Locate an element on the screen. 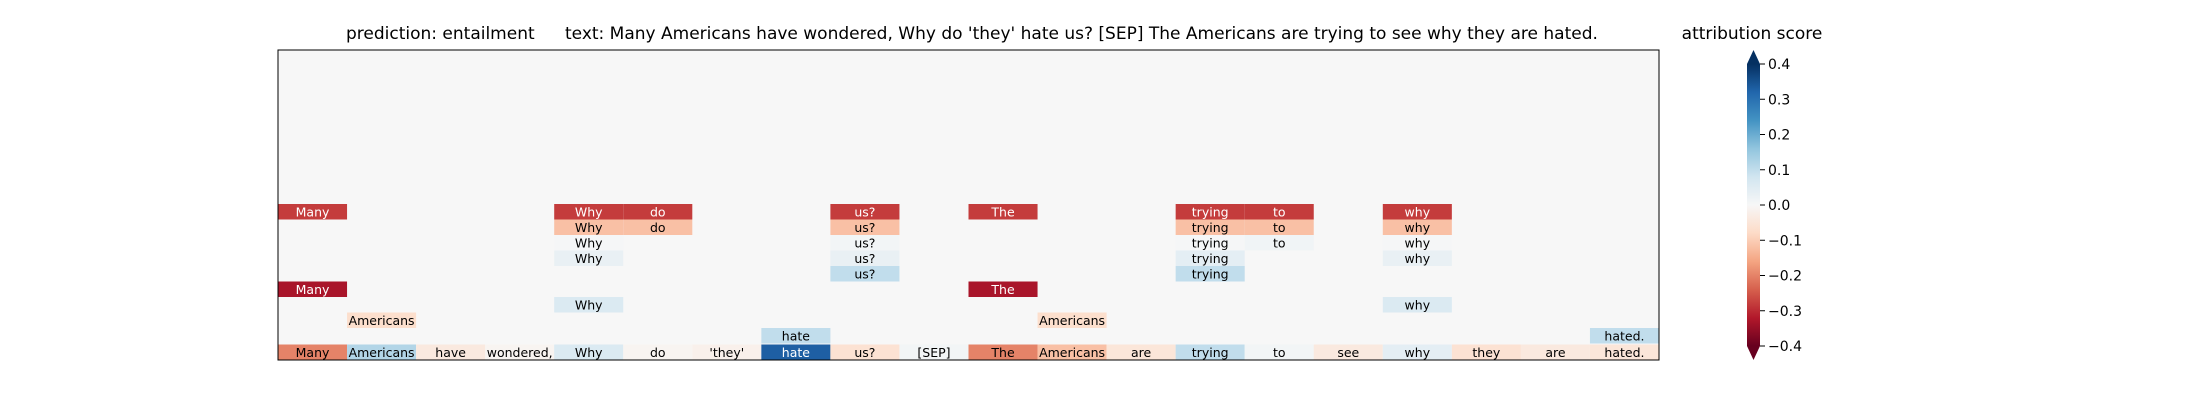 This screenshot has height=400, width=2200. colorbar-gradient is located at coordinates (1753, 205).